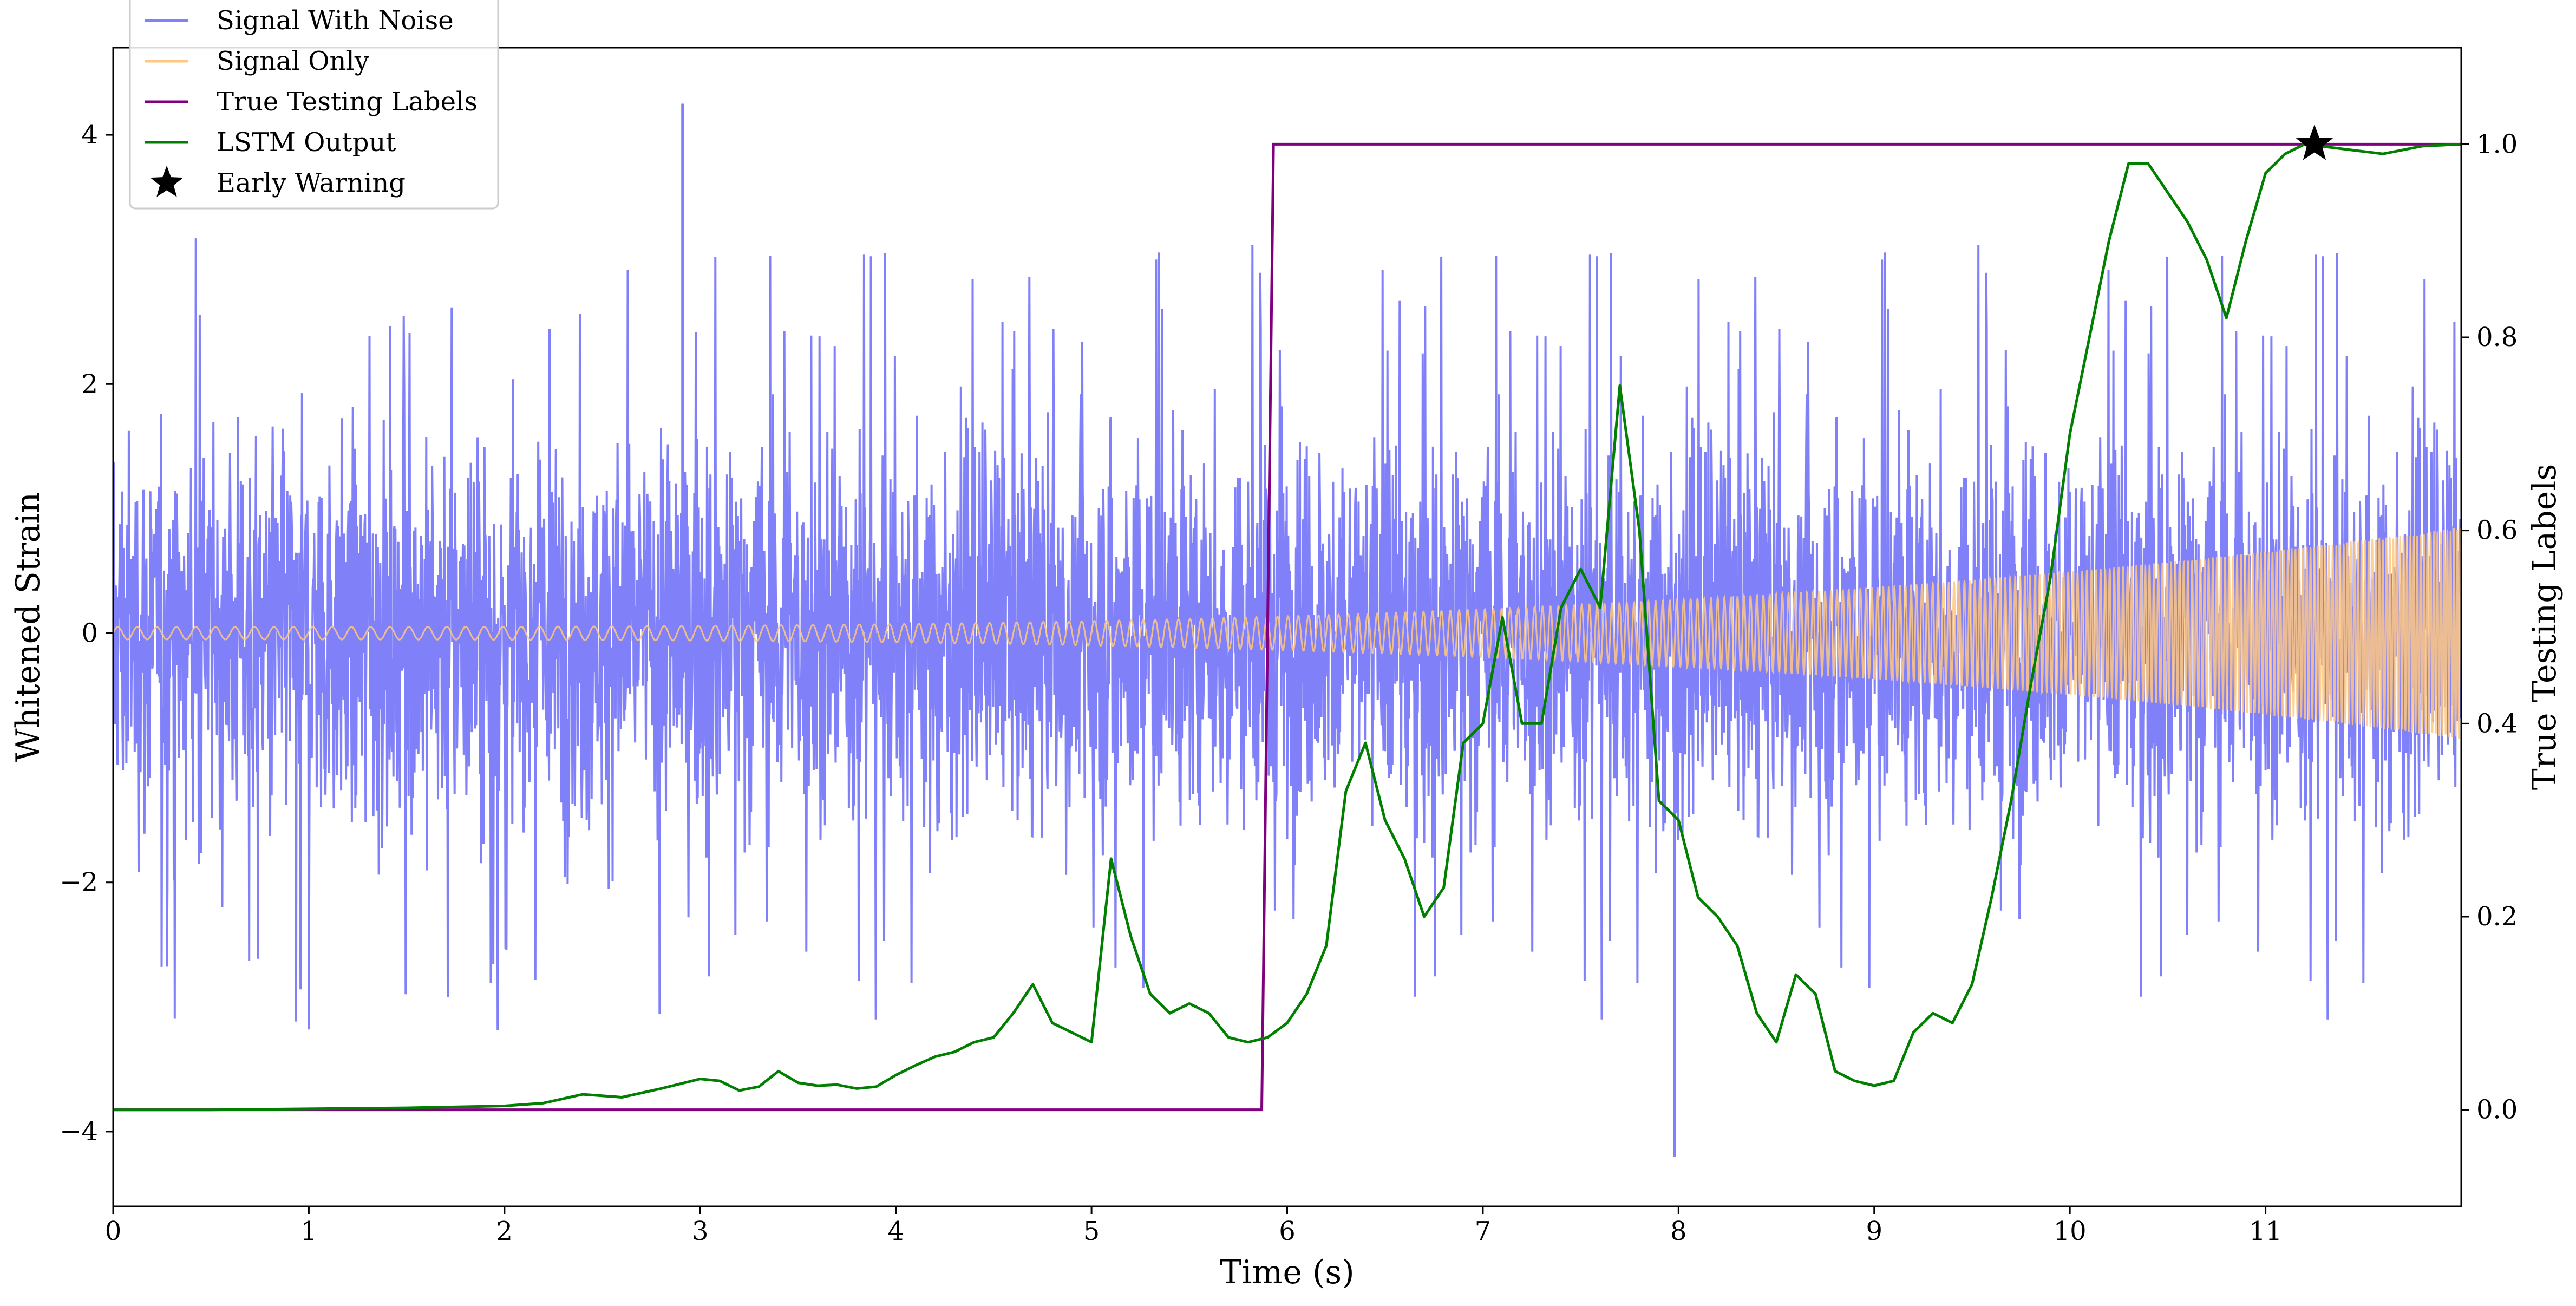 The height and width of the screenshot is (1306, 2576). I want to click on x-tick-label: 9, so click(1874, 1231).